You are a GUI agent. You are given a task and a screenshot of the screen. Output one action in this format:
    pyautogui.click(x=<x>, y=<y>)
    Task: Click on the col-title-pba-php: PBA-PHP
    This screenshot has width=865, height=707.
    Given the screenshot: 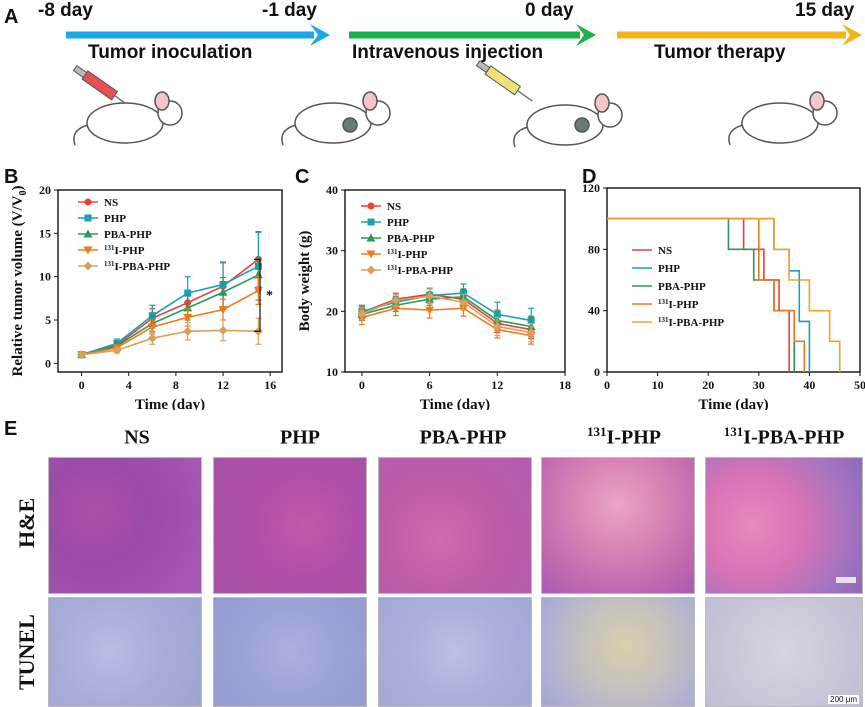 What is the action you would take?
    pyautogui.click(x=463, y=437)
    